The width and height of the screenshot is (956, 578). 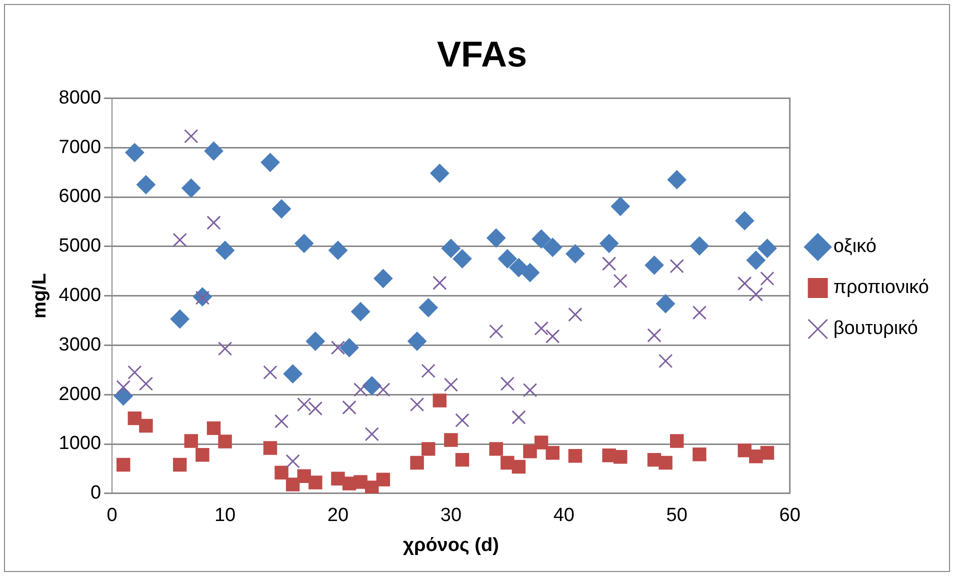 What do you see at coordinates (854, 247) in the screenshot?
I see `legend-label: οξικό` at bounding box center [854, 247].